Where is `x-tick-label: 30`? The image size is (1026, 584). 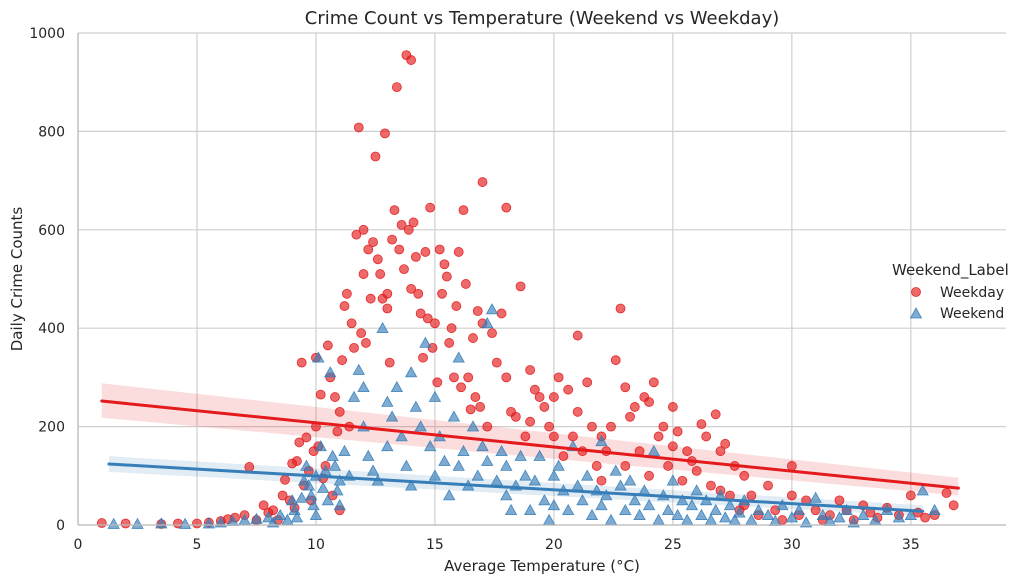
x-tick-label: 30 is located at coordinates (792, 545).